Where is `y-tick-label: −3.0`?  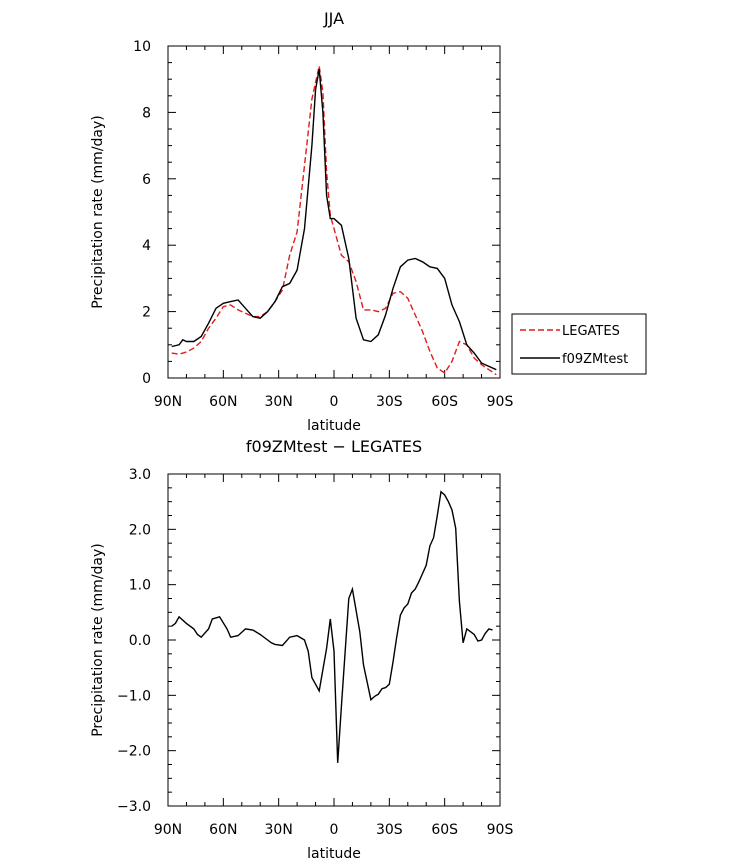
y-tick-label: −3.0 is located at coordinates (134, 807).